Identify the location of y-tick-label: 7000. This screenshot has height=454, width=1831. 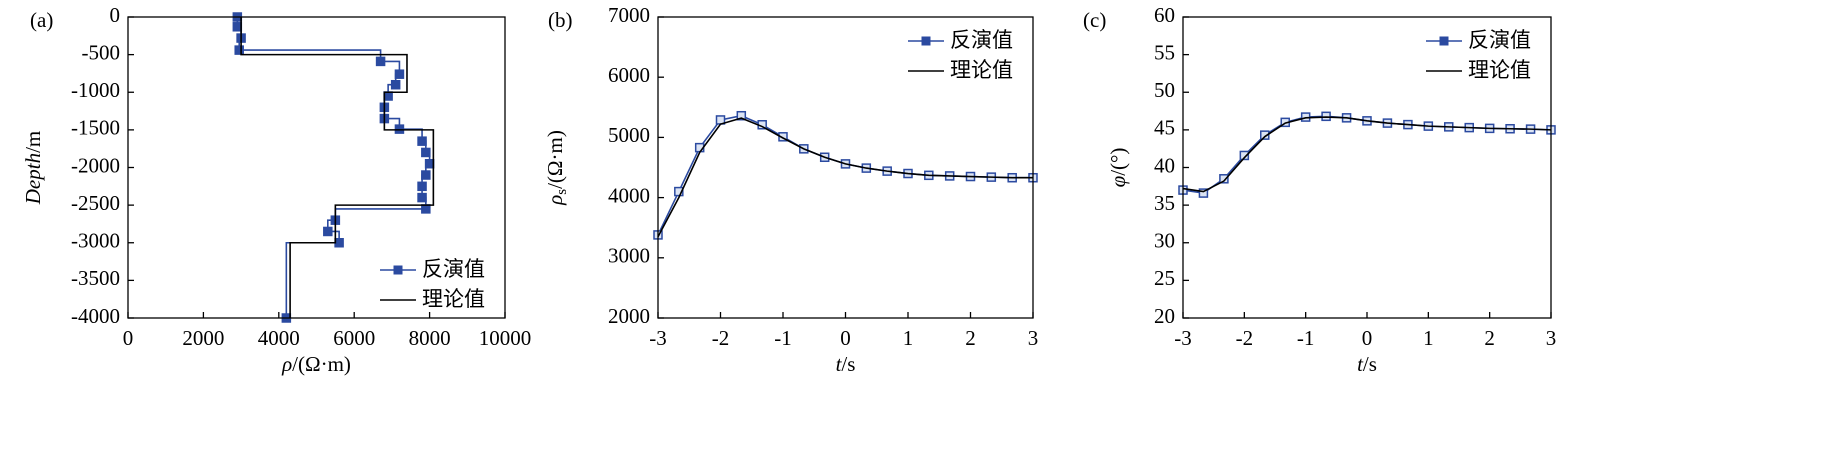
(629, 15).